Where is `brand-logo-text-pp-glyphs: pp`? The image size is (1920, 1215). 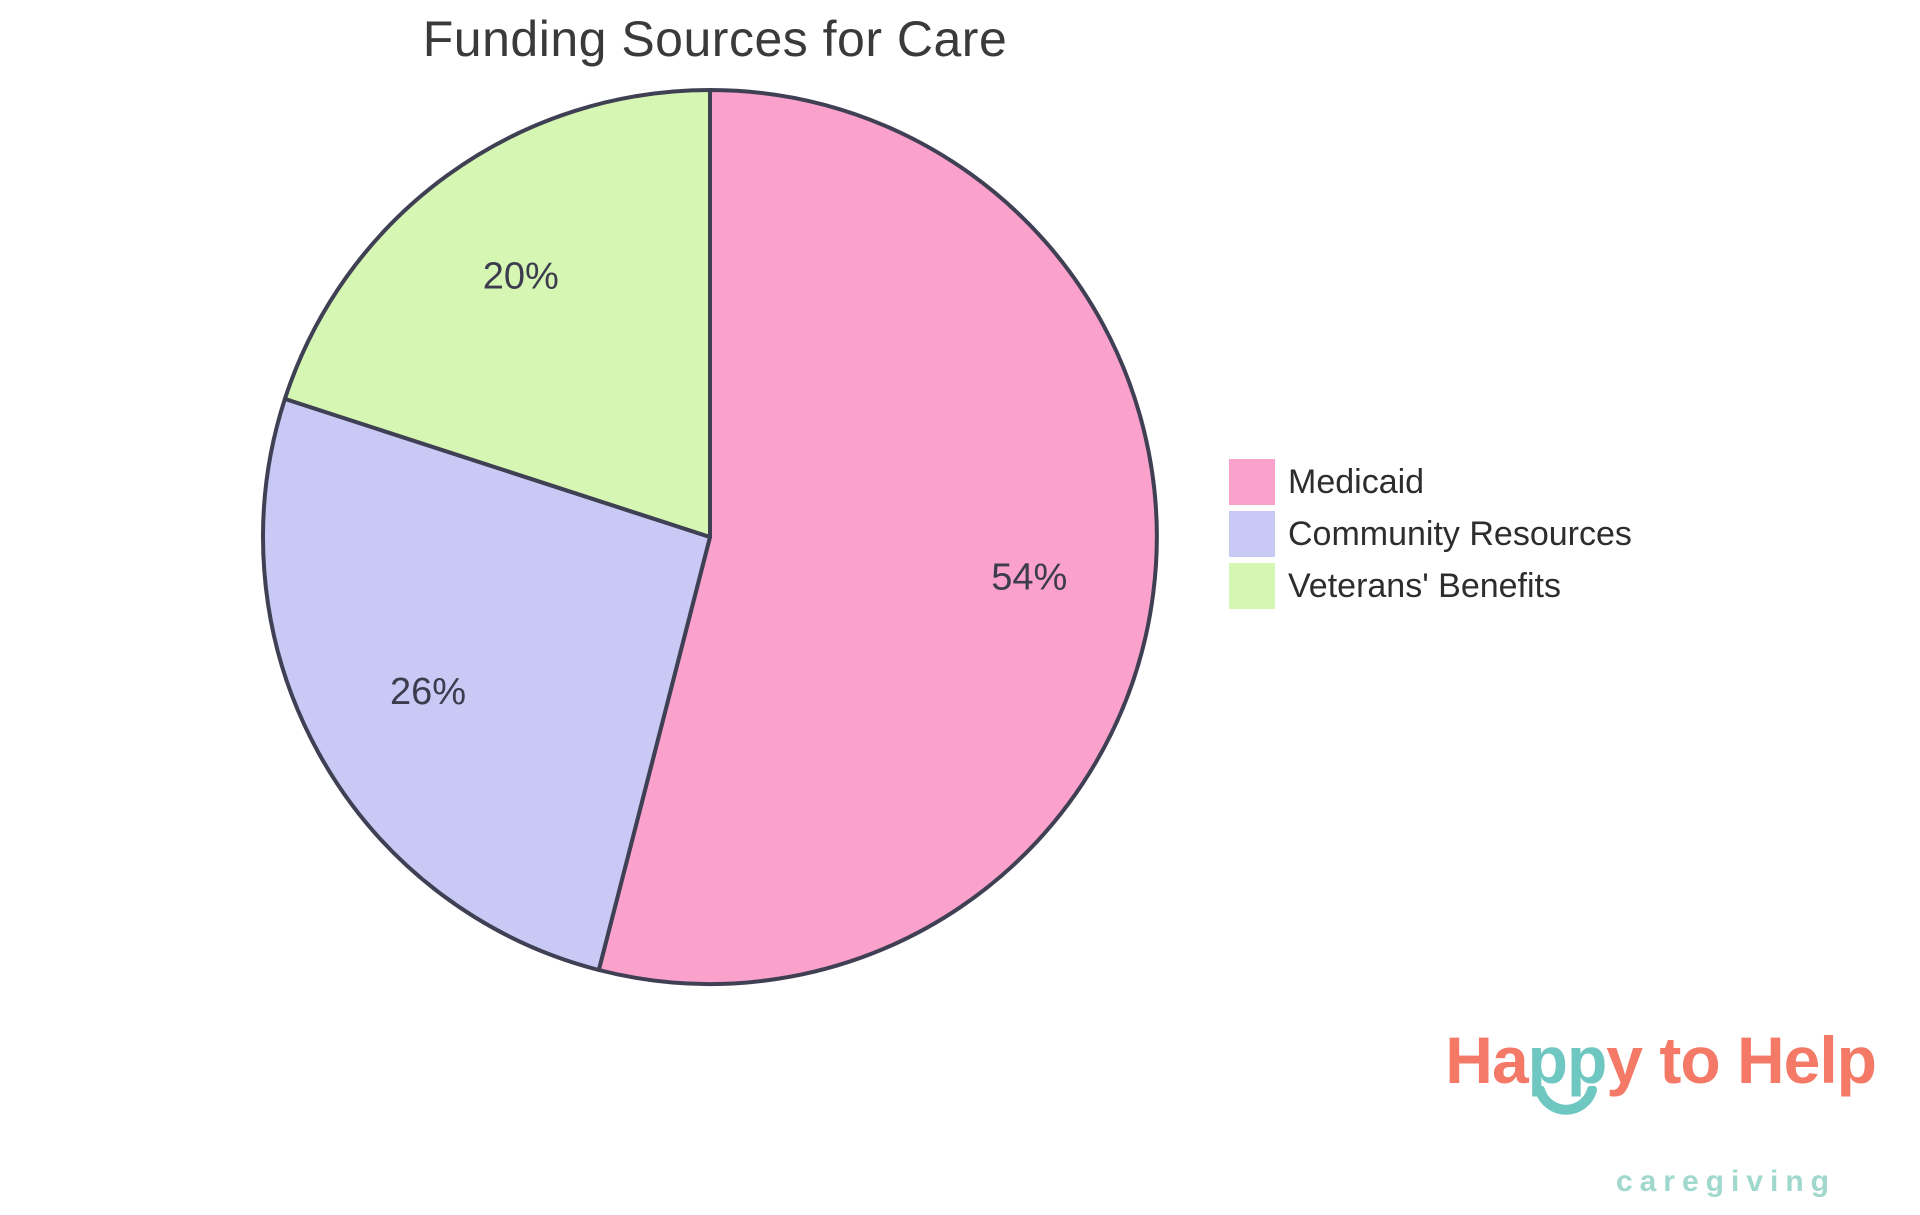 brand-logo-text-pp-glyphs: pp is located at coordinates (1567, 1060).